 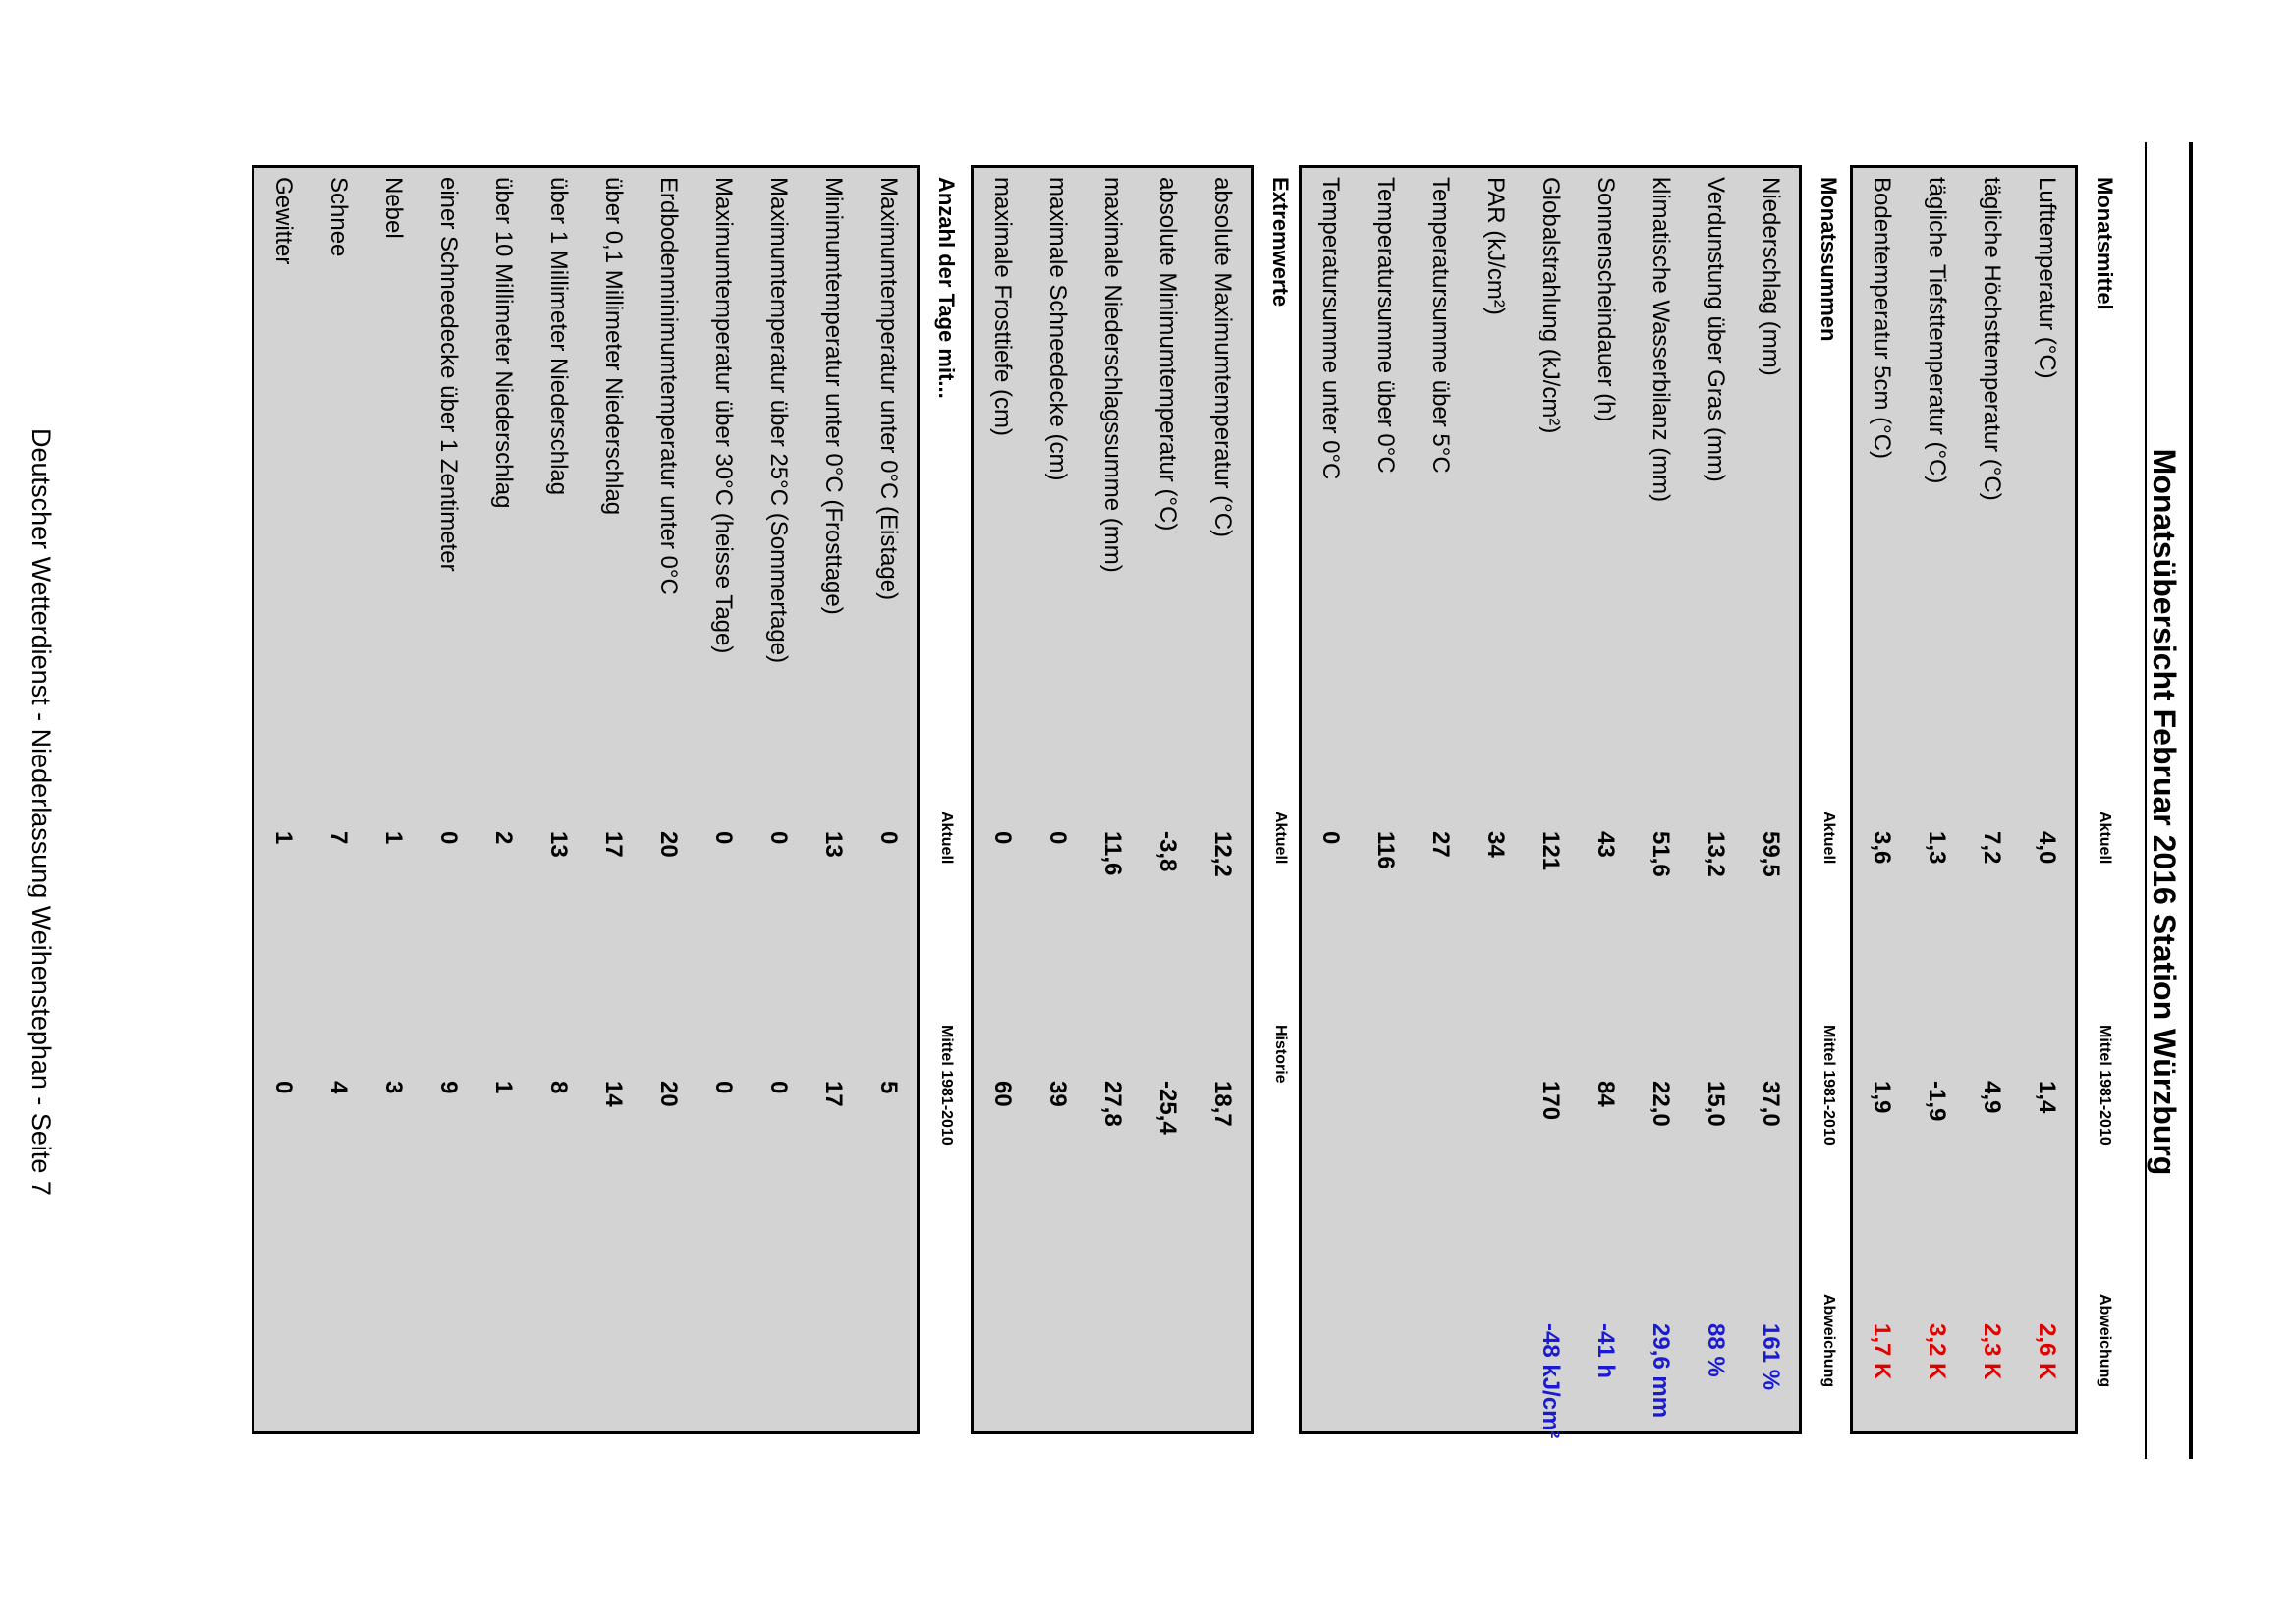 I want to click on cell-value: 1,7 K, so click(x=1882, y=1351).